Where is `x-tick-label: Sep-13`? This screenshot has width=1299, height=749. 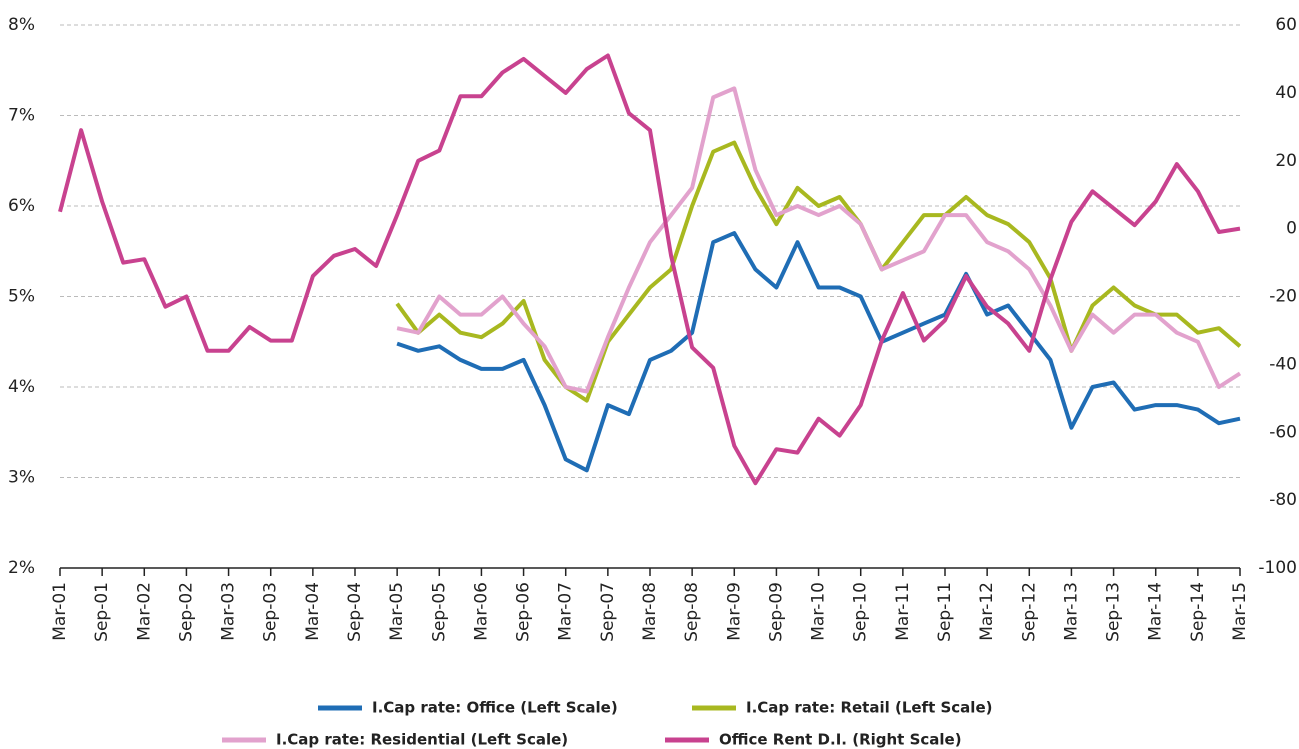 x-tick-label: Sep-13 is located at coordinates (1114, 612).